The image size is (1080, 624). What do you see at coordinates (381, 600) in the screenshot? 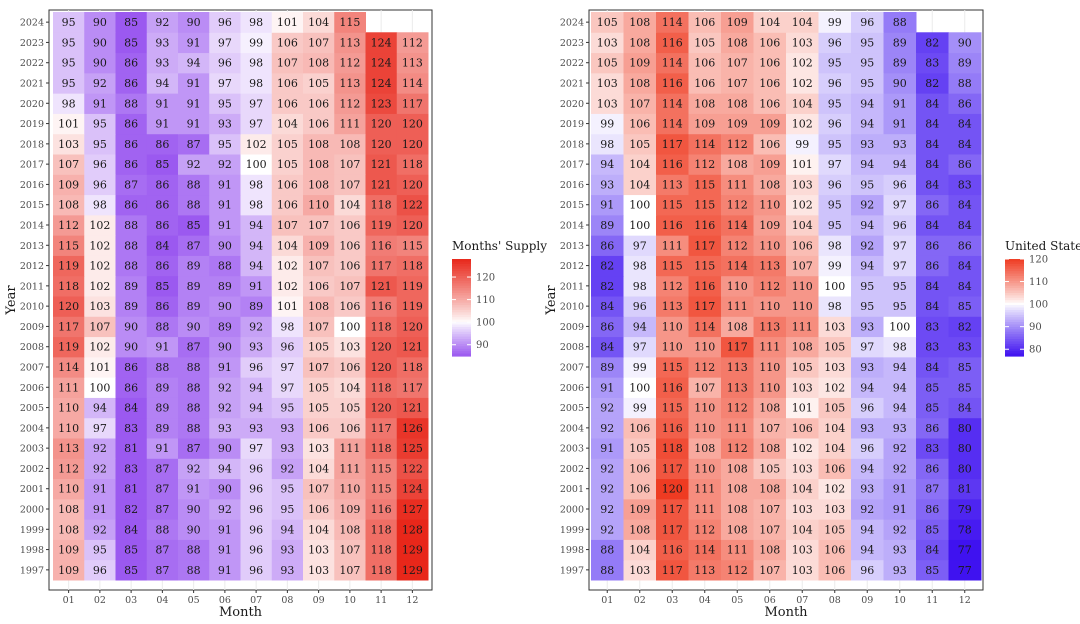
I see `x-tick-label: 11` at bounding box center [381, 600].